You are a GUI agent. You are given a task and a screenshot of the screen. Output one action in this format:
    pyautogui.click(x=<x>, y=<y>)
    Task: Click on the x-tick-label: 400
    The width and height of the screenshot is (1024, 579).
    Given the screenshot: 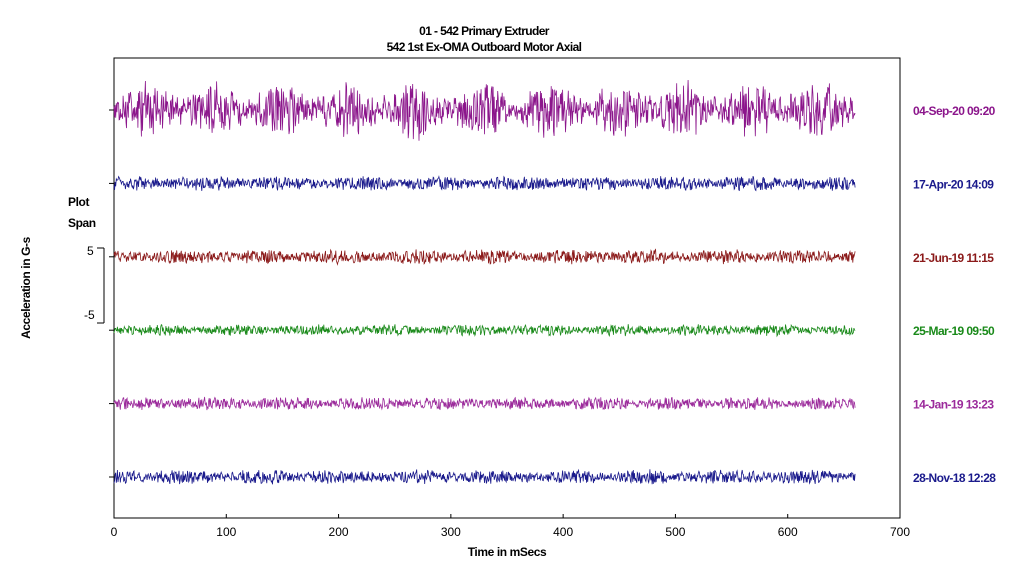 What is the action you would take?
    pyautogui.click(x=563, y=532)
    